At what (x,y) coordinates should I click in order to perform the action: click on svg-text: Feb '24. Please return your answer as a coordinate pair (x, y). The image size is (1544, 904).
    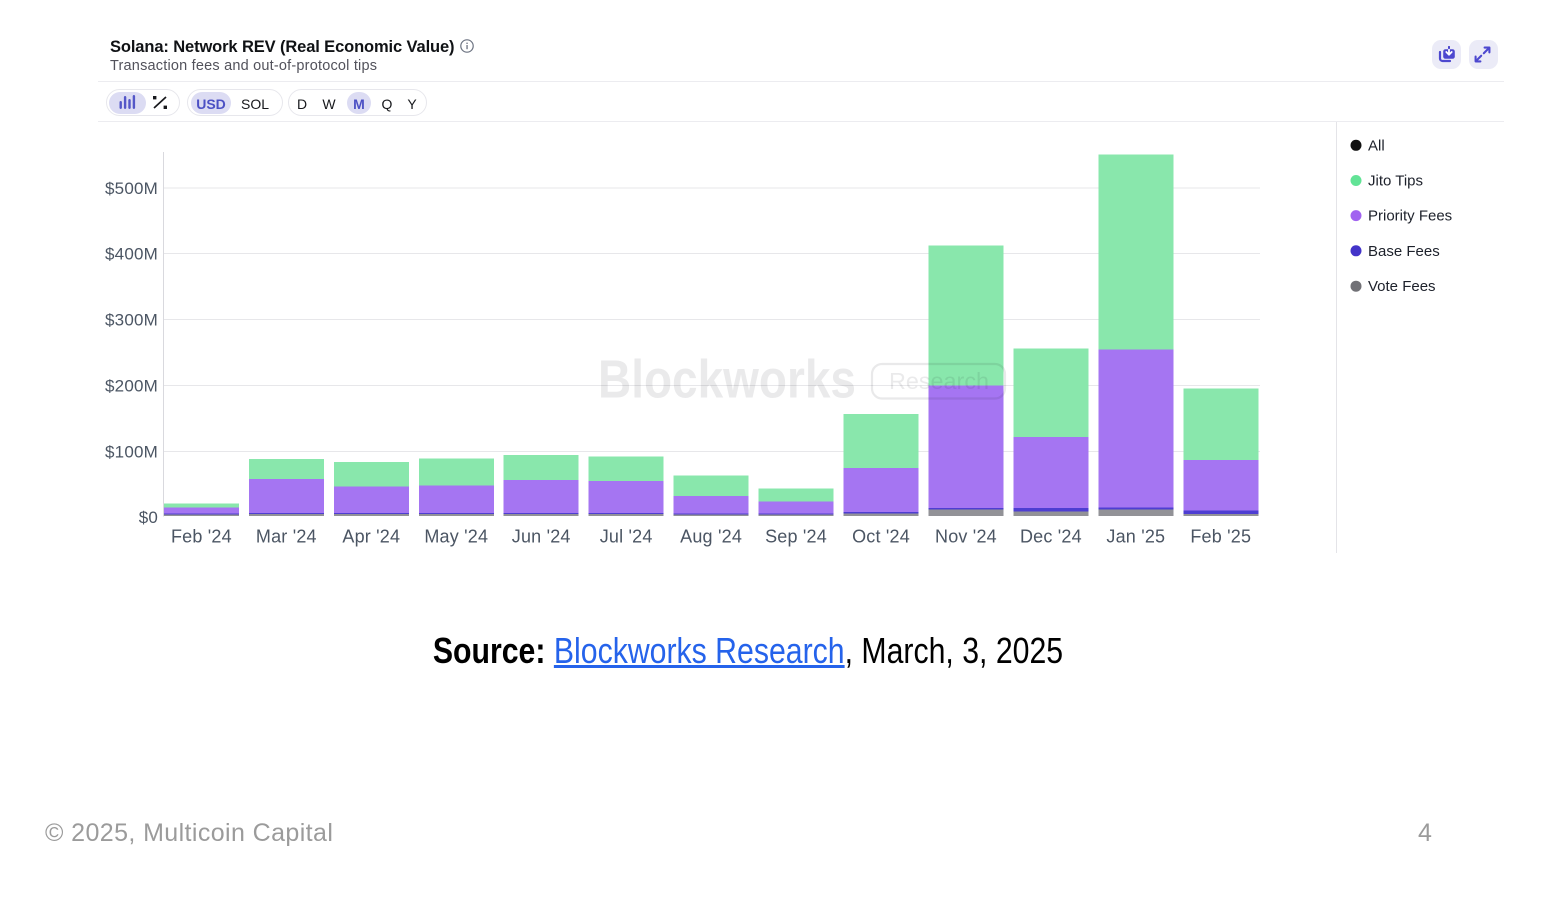
    Looking at the image, I should click on (201, 537).